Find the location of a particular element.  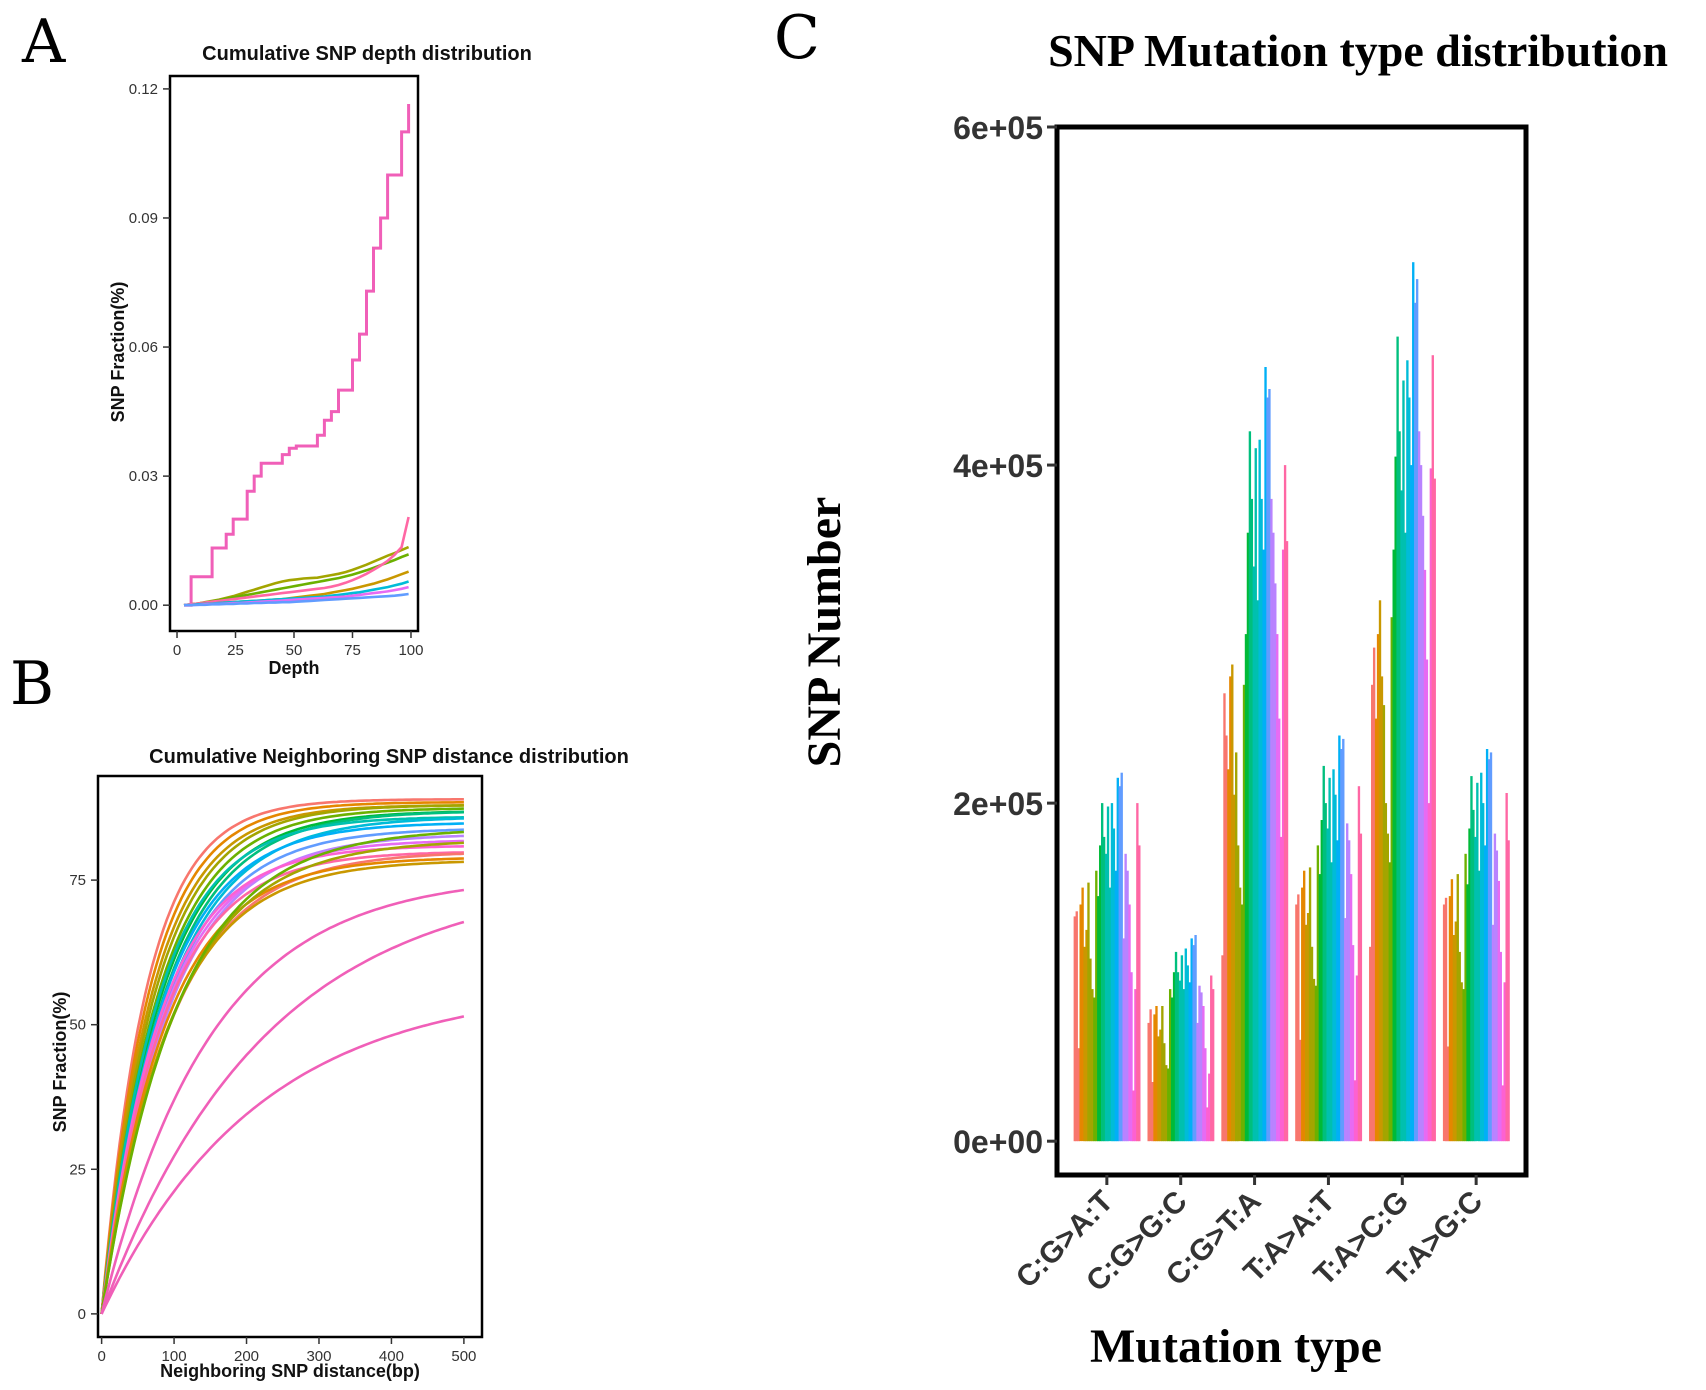

chart-a-x-axis: 0 25 50 75 100 is located at coordinates (298, 645).